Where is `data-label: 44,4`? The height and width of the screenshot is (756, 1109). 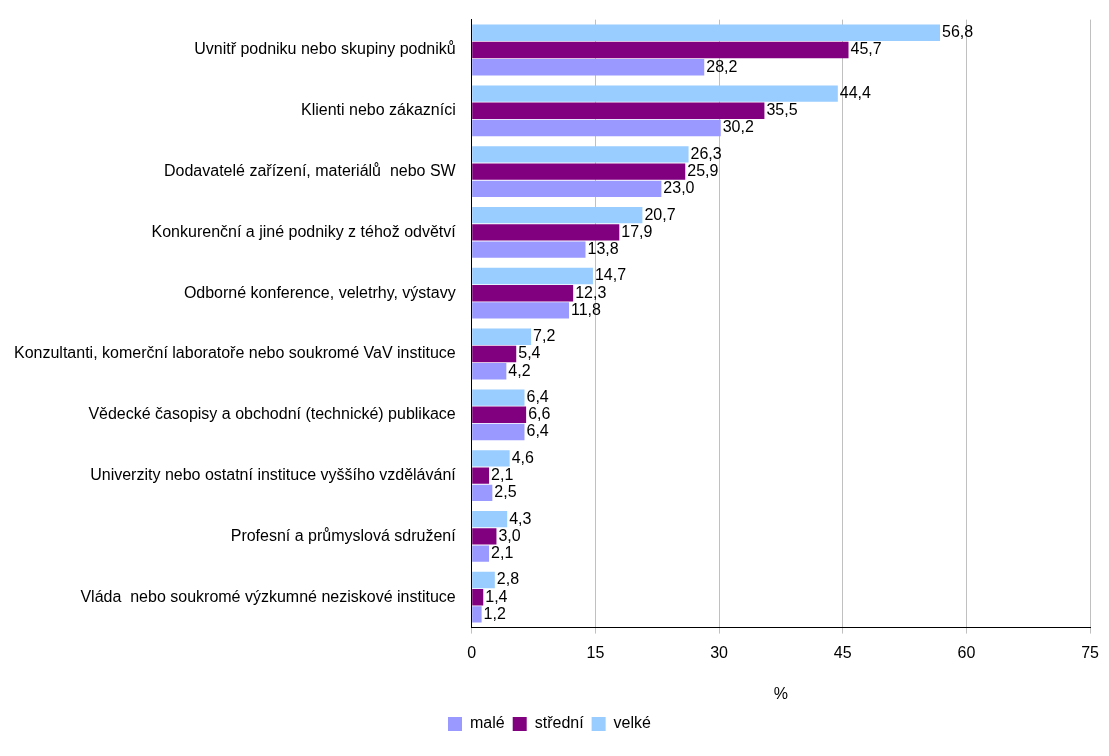 data-label: 44,4 is located at coordinates (855, 92).